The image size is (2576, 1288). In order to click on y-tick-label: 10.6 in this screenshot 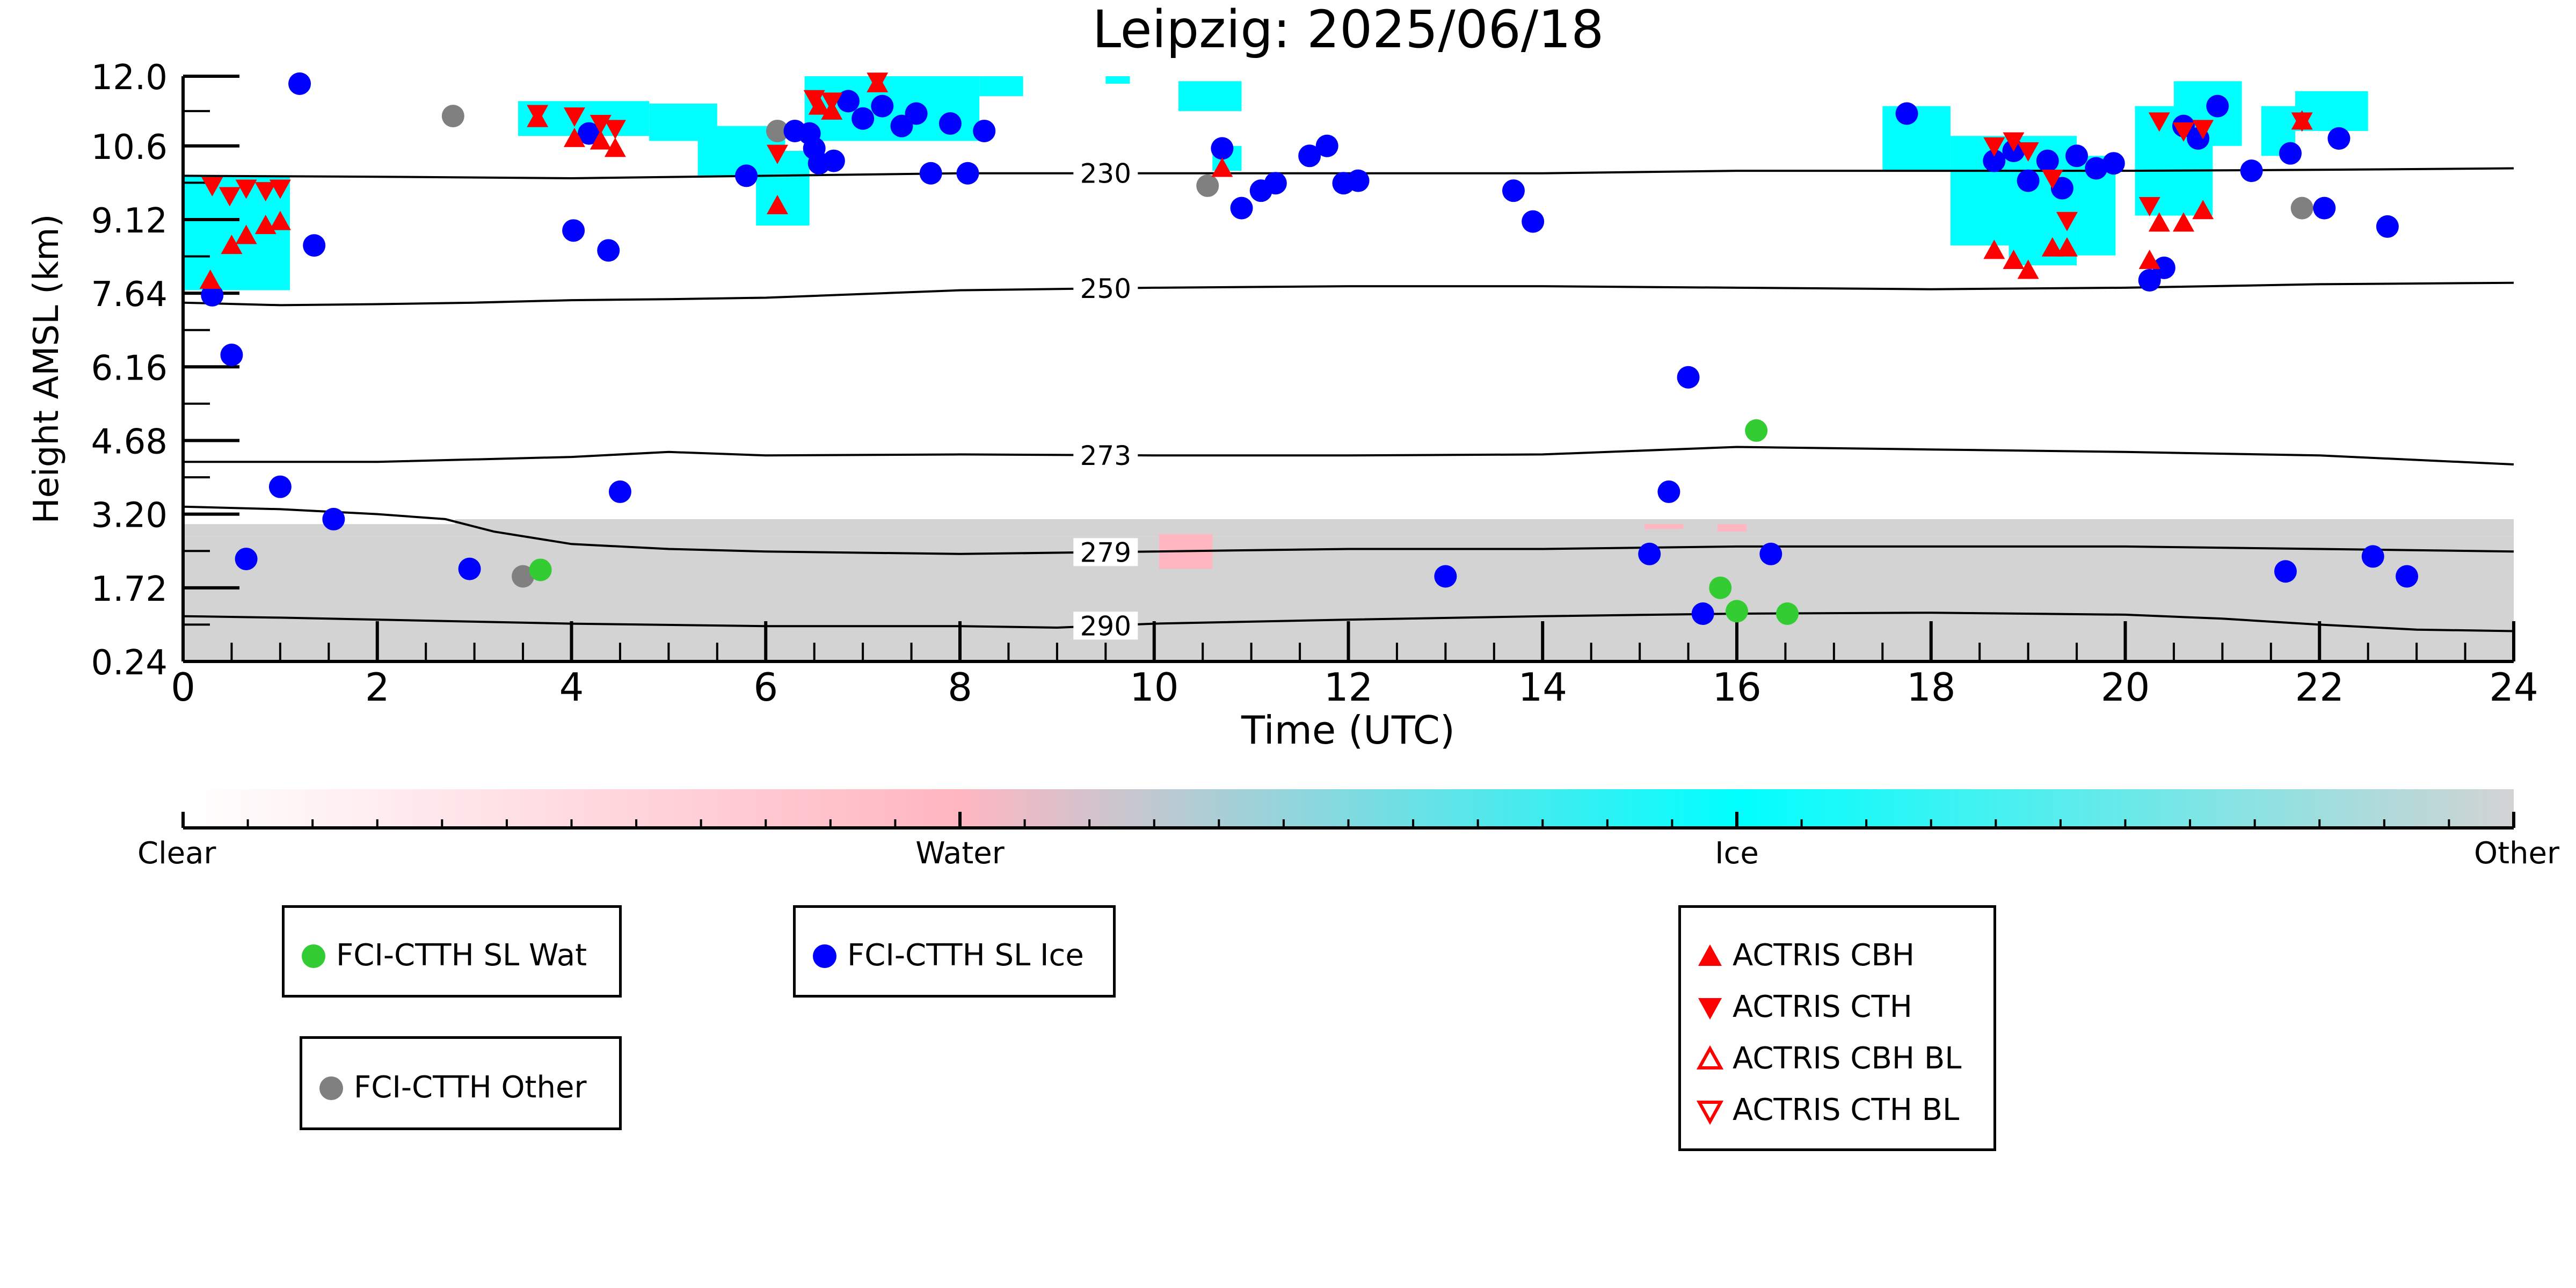, I will do `click(129, 148)`.